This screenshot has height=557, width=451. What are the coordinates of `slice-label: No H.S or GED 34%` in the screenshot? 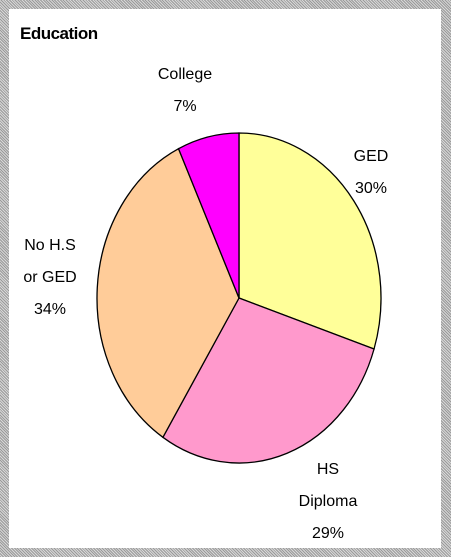 It's located at (50, 278).